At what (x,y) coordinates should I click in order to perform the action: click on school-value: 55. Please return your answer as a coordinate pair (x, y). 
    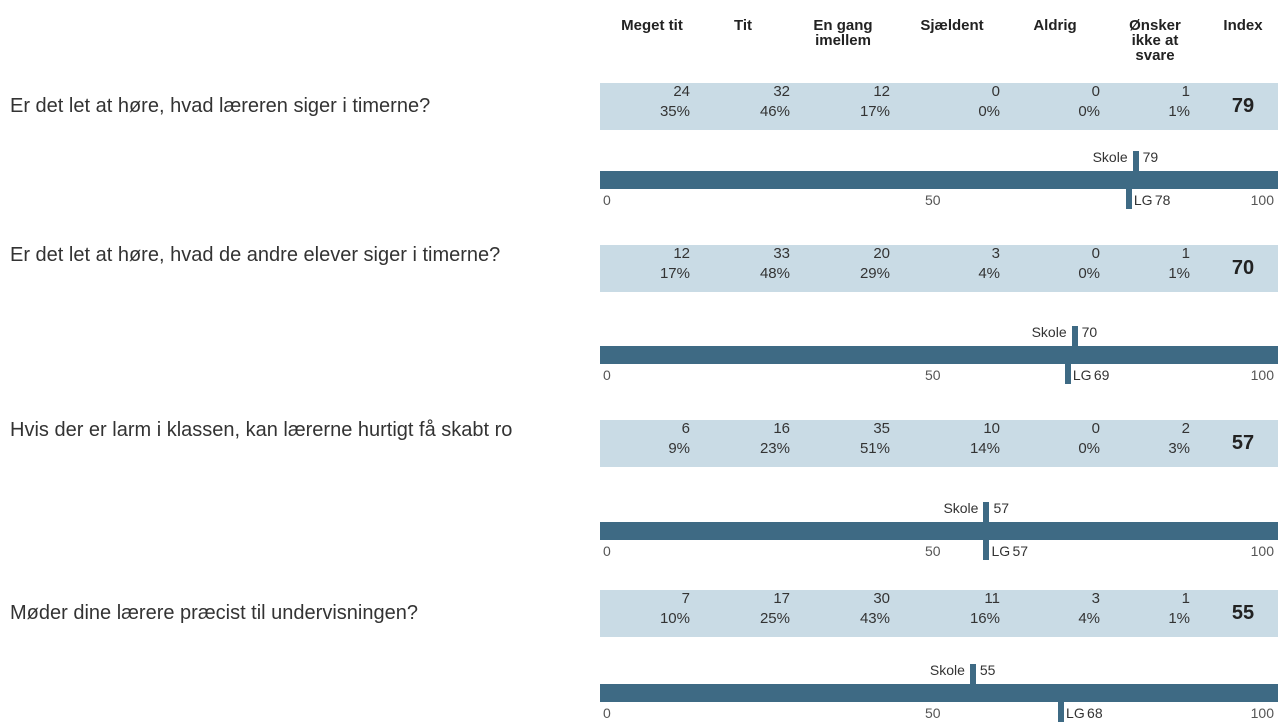
    Looking at the image, I should click on (987, 670).